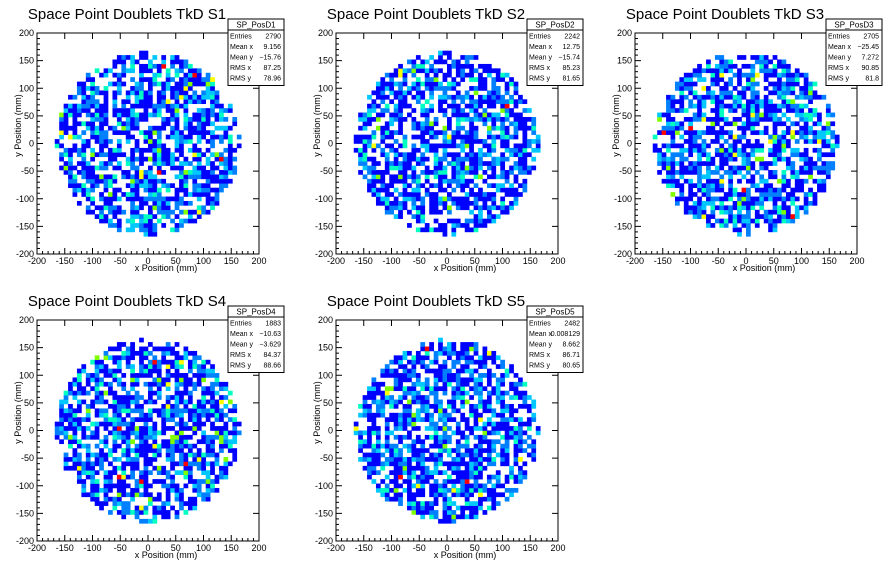 This screenshot has width=896, height=574. What do you see at coordinates (616, 125) in the screenshot?
I see `y-axis-label: y Position (mm)` at bounding box center [616, 125].